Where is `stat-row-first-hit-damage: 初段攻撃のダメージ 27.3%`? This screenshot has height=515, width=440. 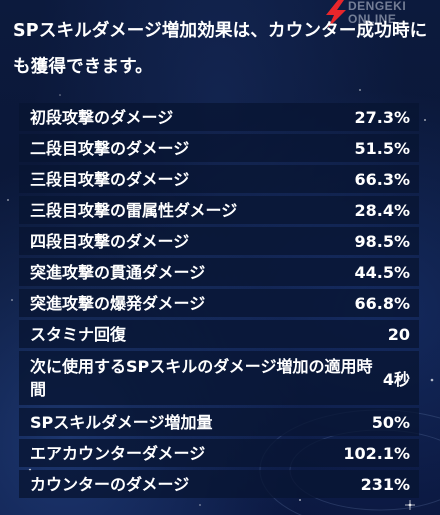
stat-row-first-hit-damage: 初段攻撃のダメージ 27.3% is located at coordinates (219, 117).